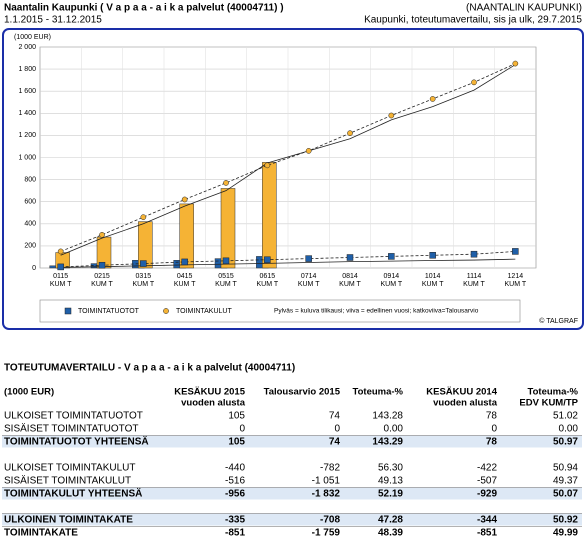 Image resolution: width=588 pixels, height=552 pixels. Describe the element at coordinates (102, 276) in the screenshot. I see `x-tick-label: 0215` at that location.